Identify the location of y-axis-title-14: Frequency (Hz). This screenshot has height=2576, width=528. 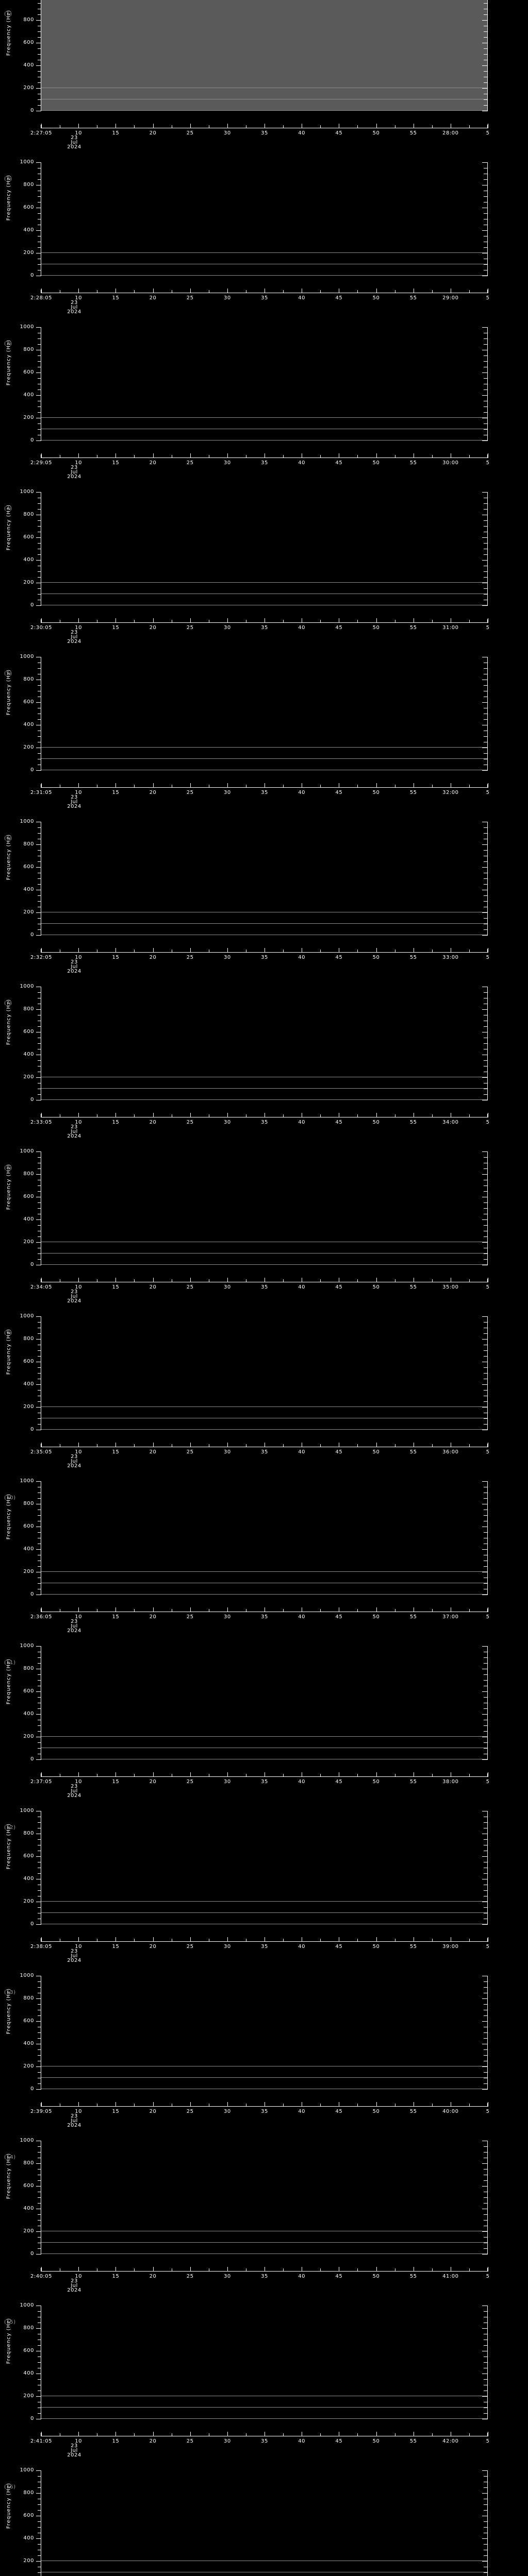
(9, 2176).